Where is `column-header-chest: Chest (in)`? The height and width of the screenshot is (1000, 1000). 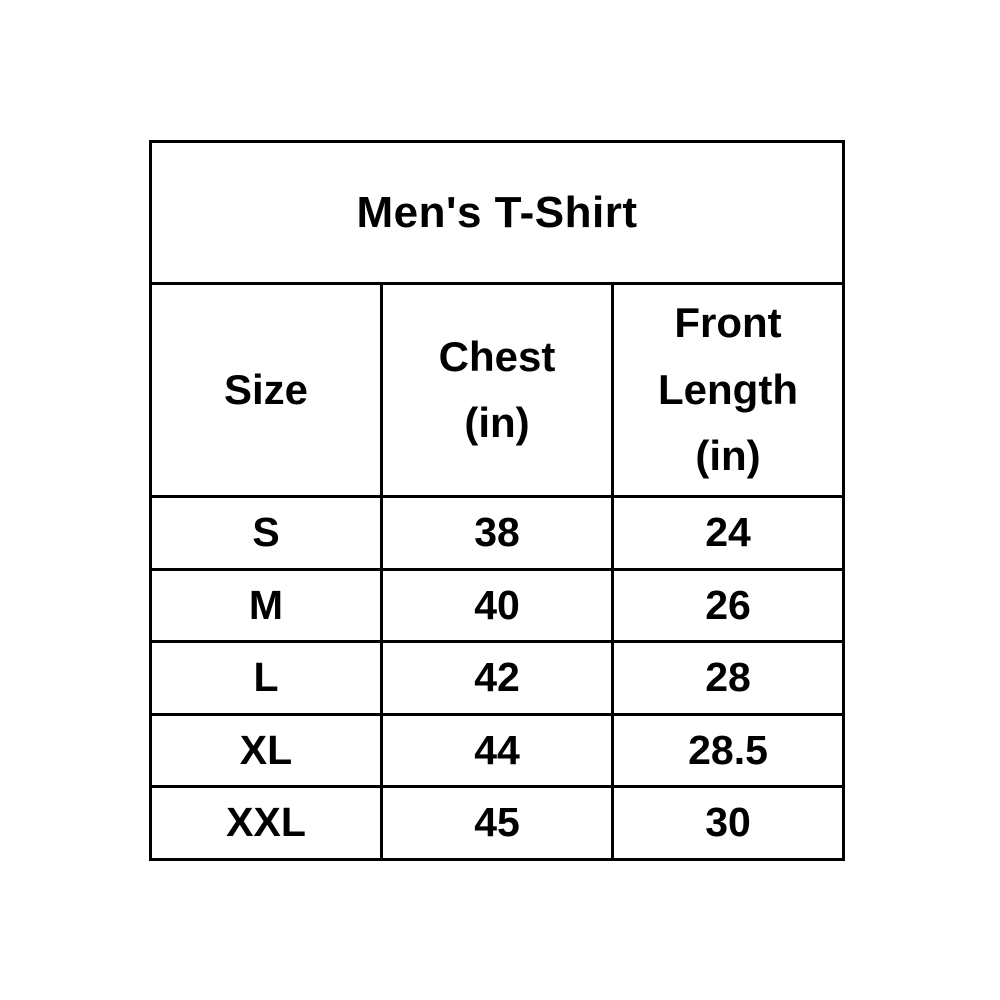 column-header-chest: Chest (in) is located at coordinates (497, 390).